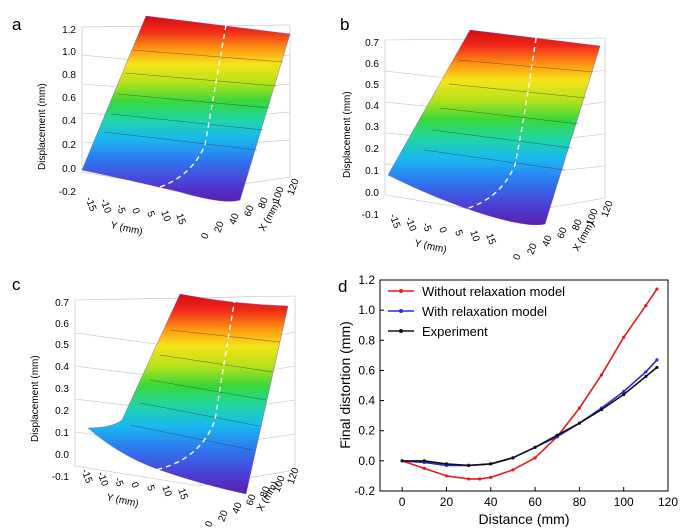 The width and height of the screenshot is (700, 531). Describe the element at coordinates (364, 491) in the screenshot. I see `y-tick-label: -0.2` at that location.